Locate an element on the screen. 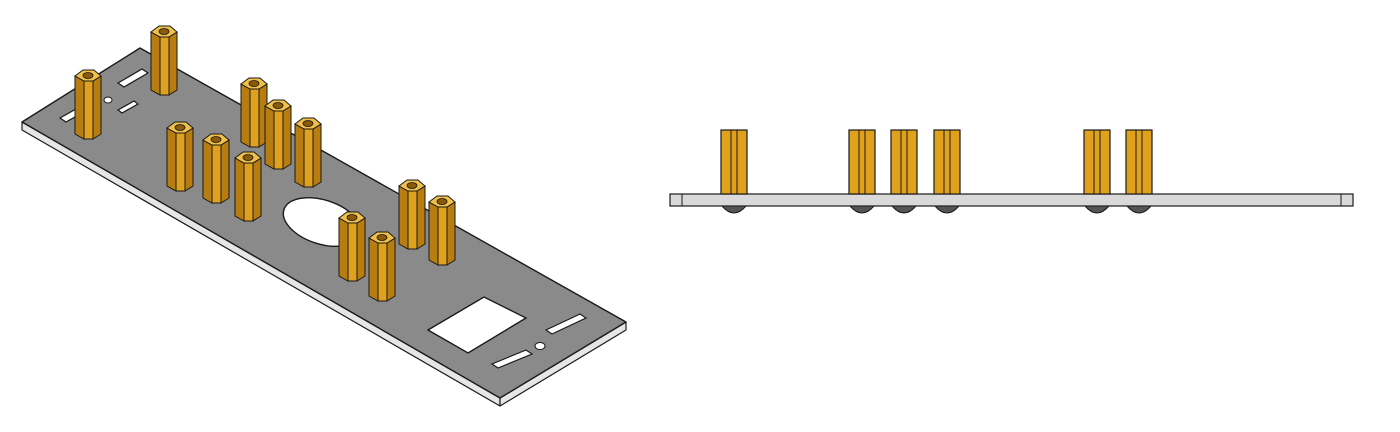 This screenshot has width=1400, height=432. square-window is located at coordinates (477, 325).